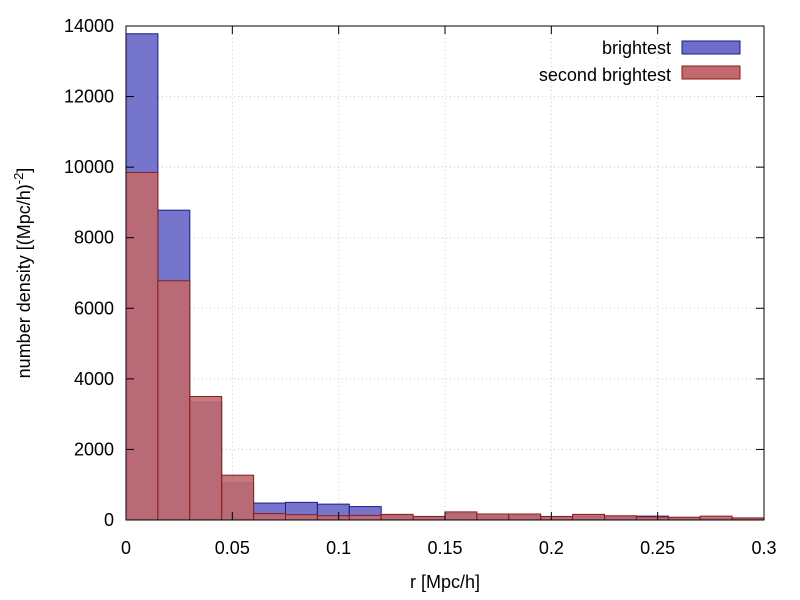 This screenshot has width=800, height=600. What do you see at coordinates (89, 97) in the screenshot?
I see `y-tick-label: 12000` at bounding box center [89, 97].